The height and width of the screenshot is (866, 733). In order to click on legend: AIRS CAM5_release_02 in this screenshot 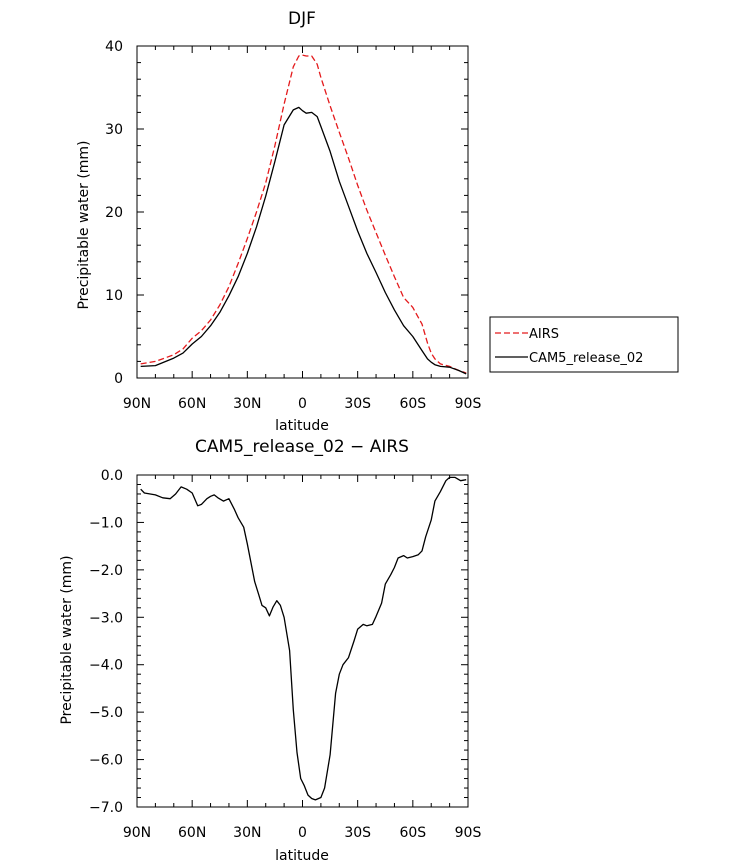, I will do `click(584, 344)`.